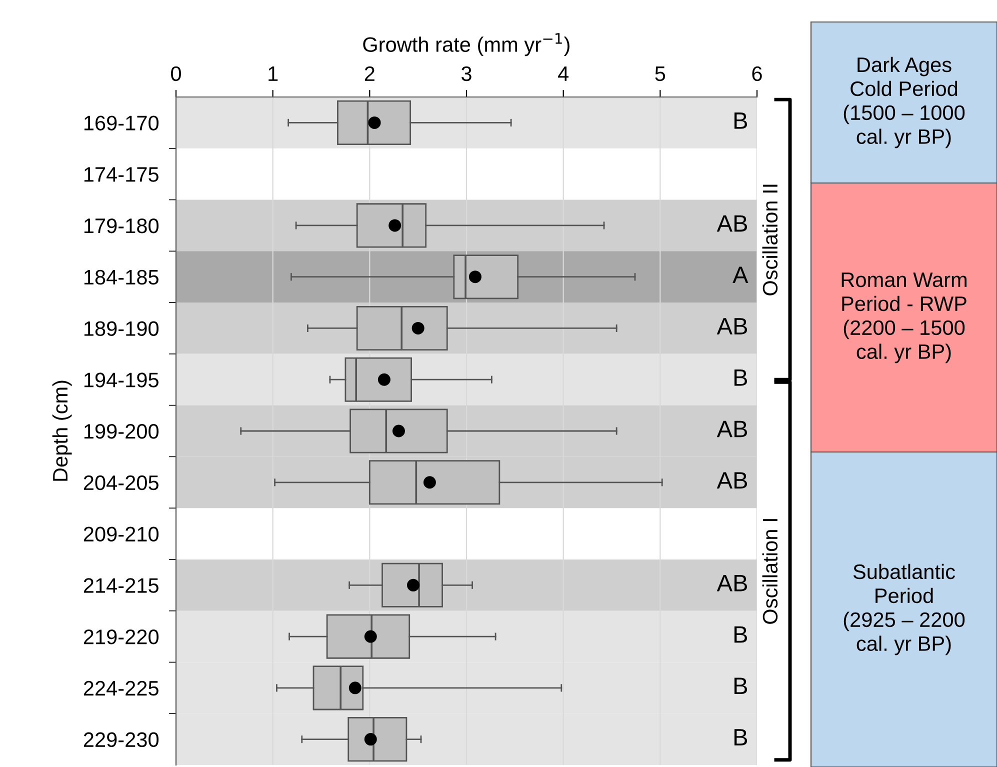 Image resolution: width=997 pixels, height=767 pixels. Describe the element at coordinates (176, 74) in the screenshot. I see `x-tick-label: 0` at that location.